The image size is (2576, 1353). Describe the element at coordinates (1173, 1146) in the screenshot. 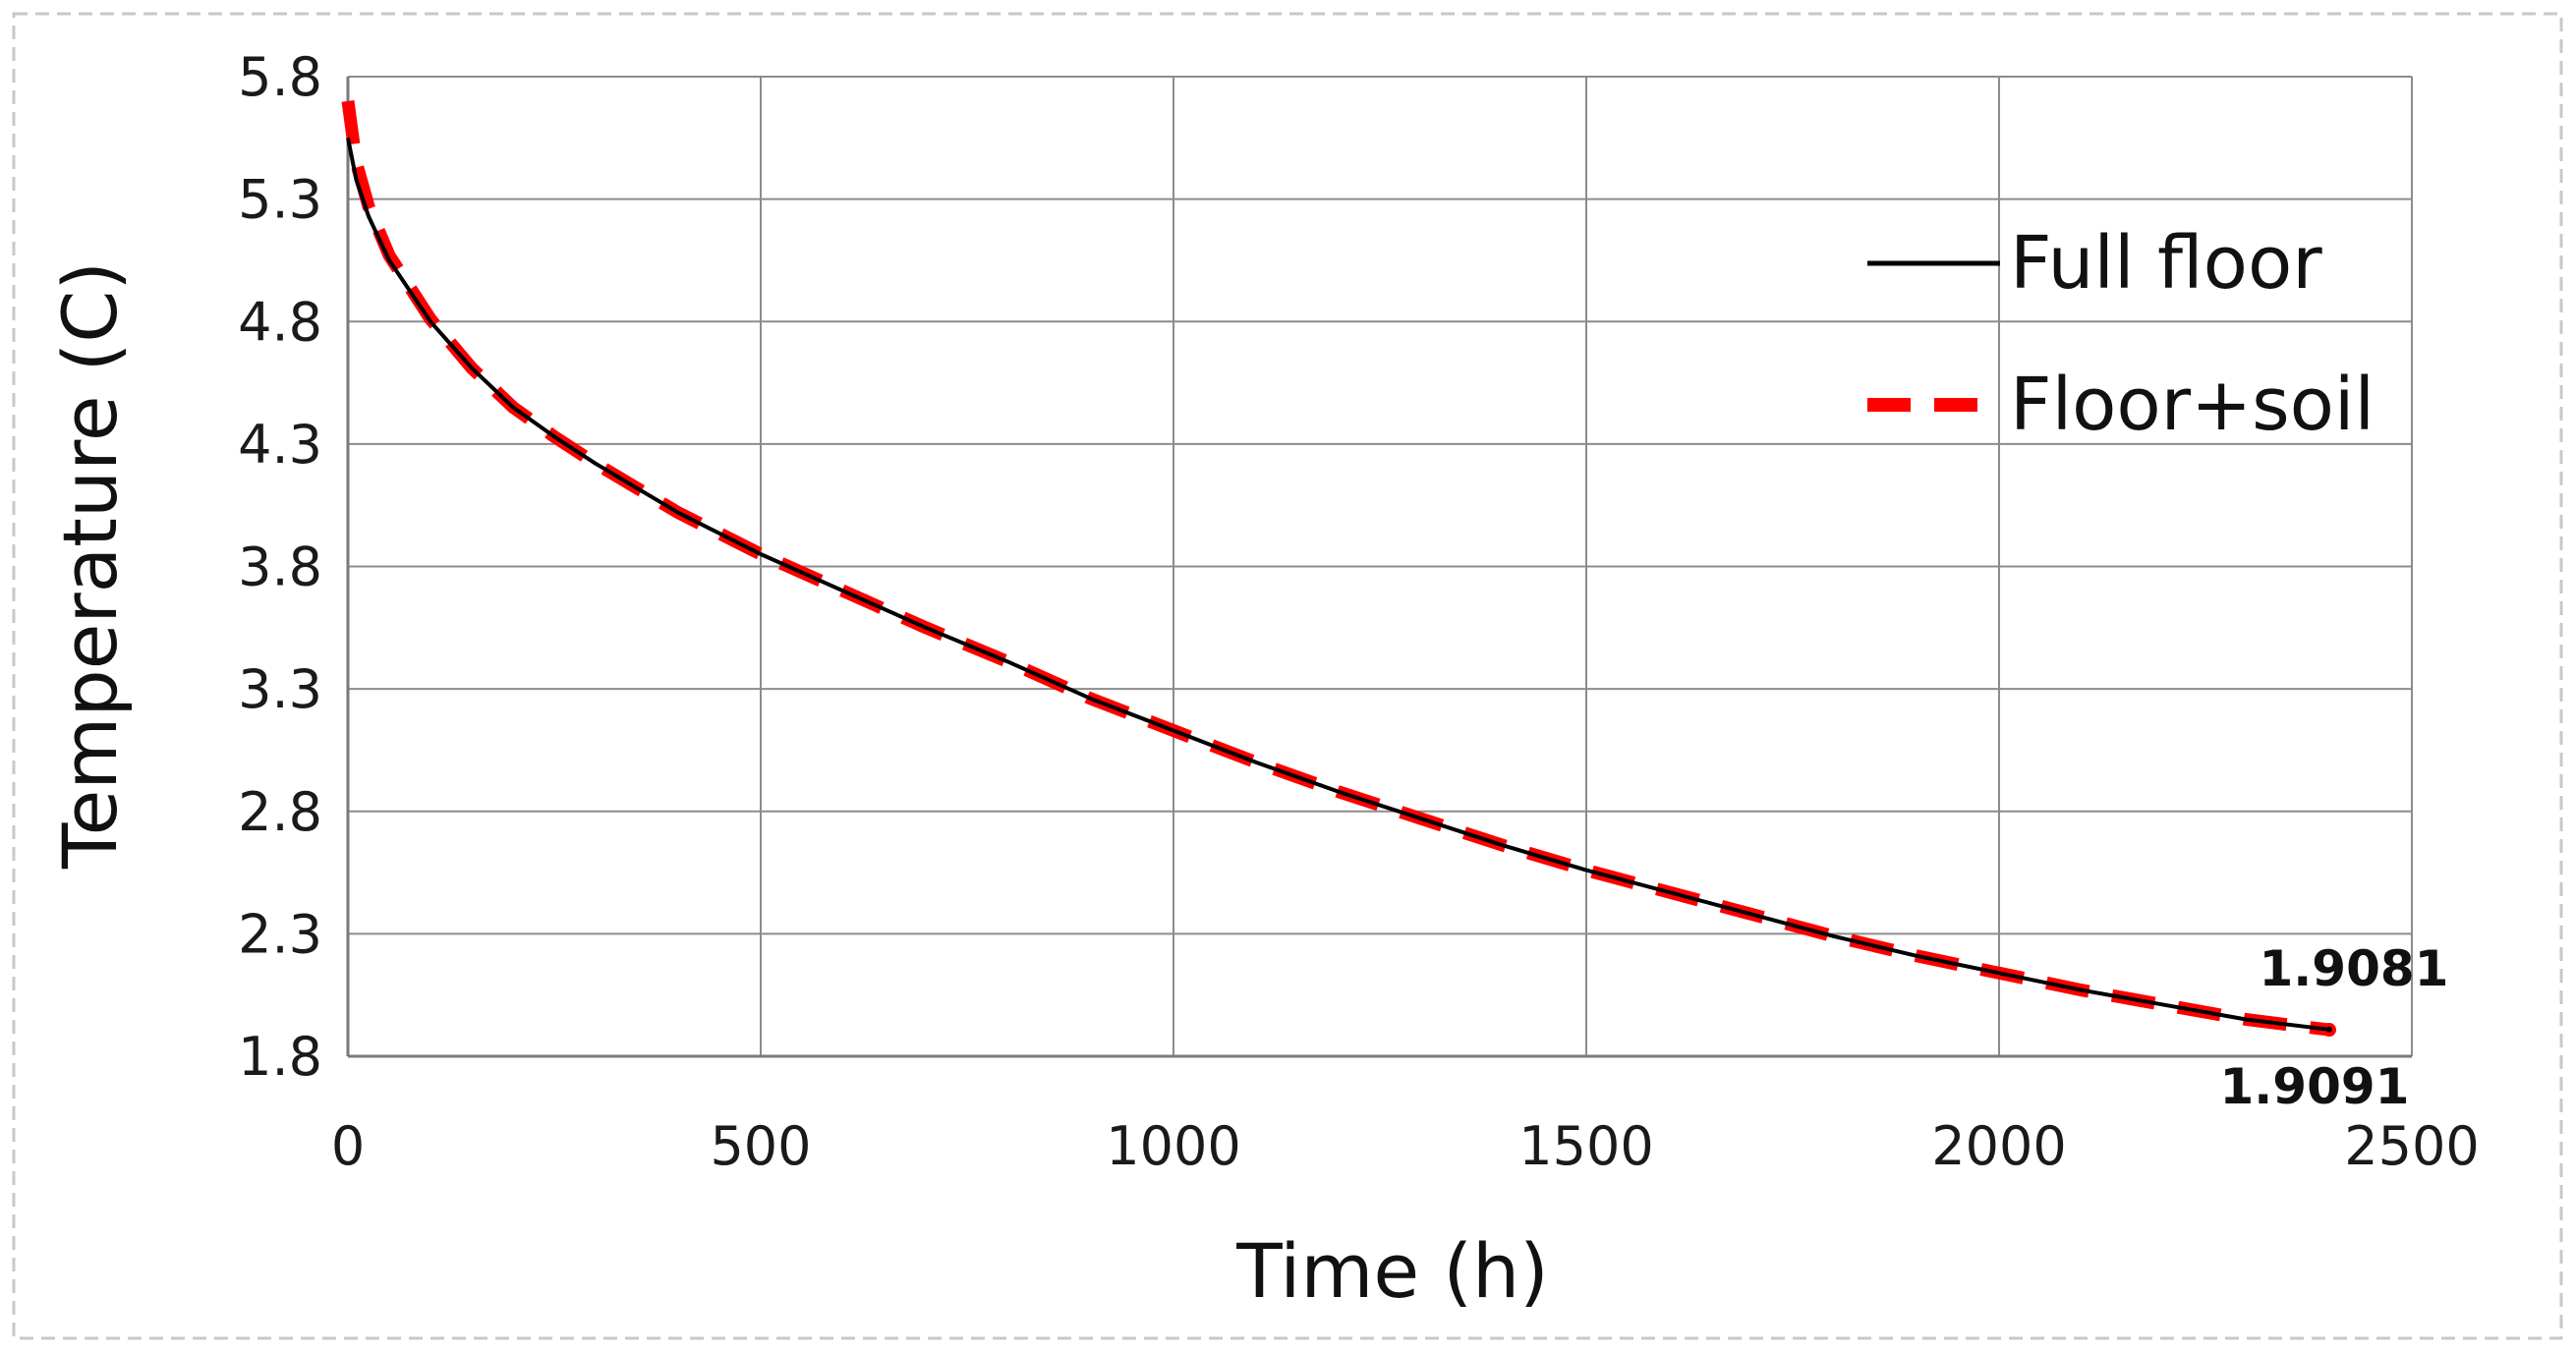

I see `x-tick-label: 1000` at that location.